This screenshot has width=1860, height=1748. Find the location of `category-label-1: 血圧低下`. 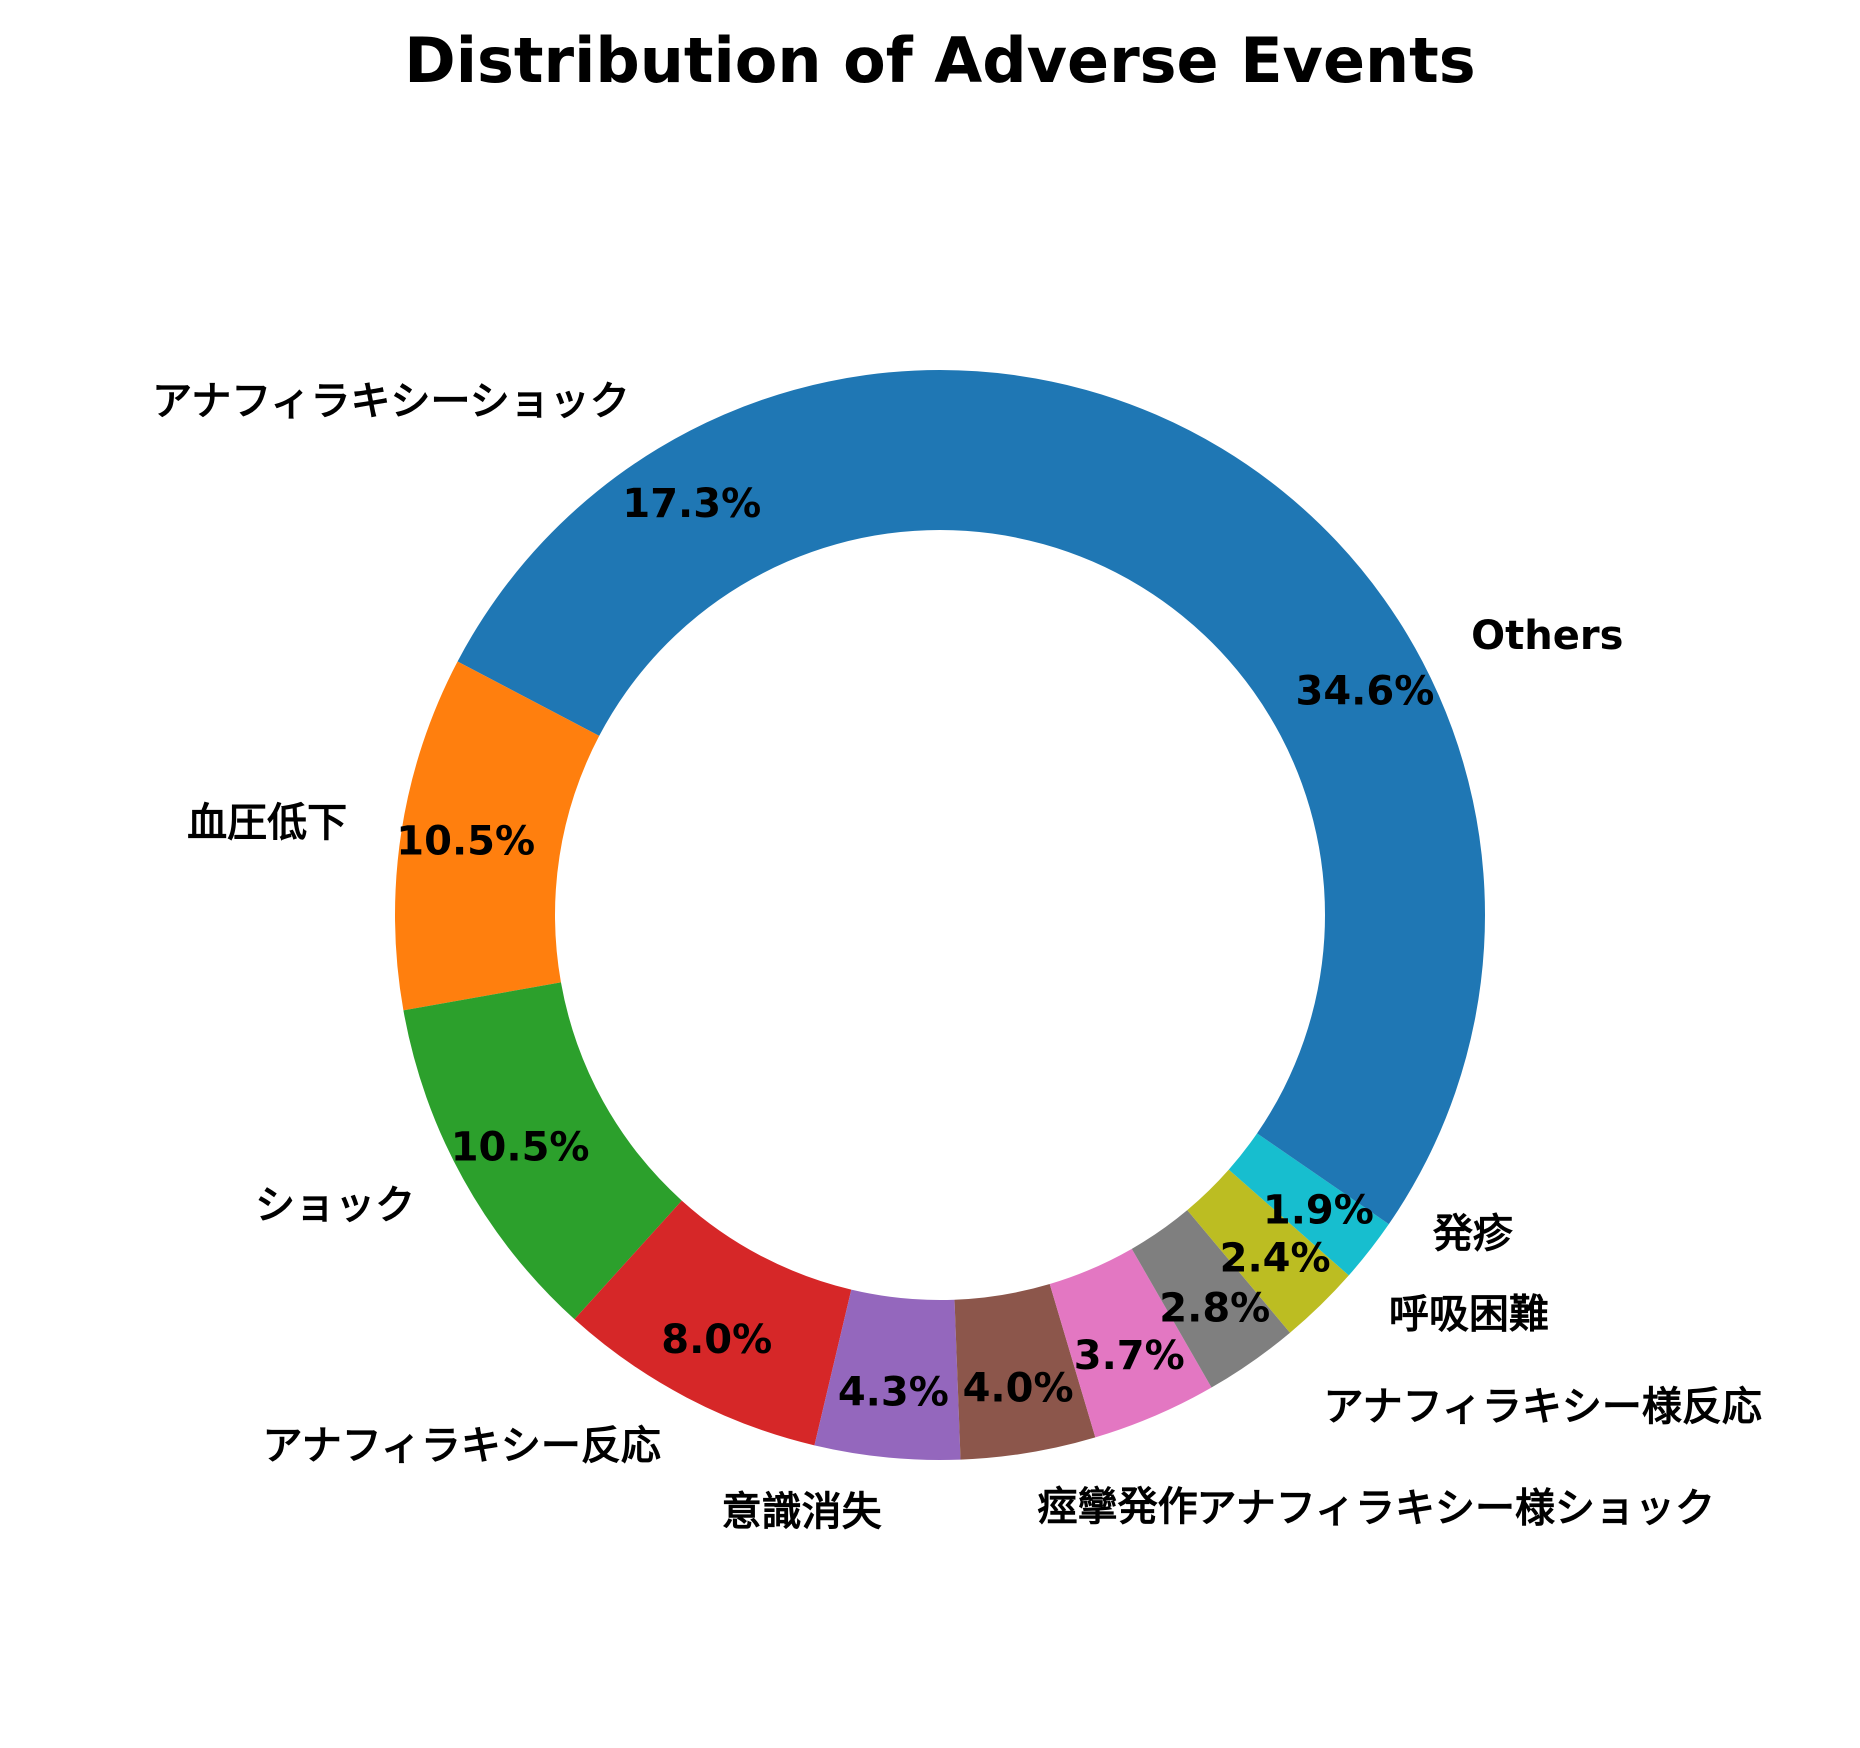

category-label-1: 血圧低下 is located at coordinates (267, 823).